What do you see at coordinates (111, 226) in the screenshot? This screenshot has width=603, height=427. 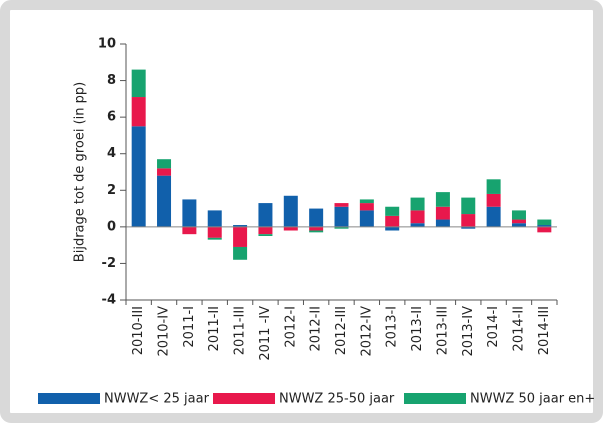 I see `y-tick-label: 0` at bounding box center [111, 226].